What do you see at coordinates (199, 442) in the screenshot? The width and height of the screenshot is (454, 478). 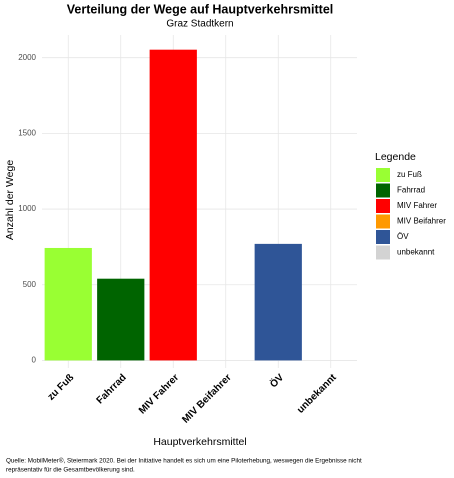 I see `x-axis-label: Hauptverkehrsmittel` at bounding box center [199, 442].